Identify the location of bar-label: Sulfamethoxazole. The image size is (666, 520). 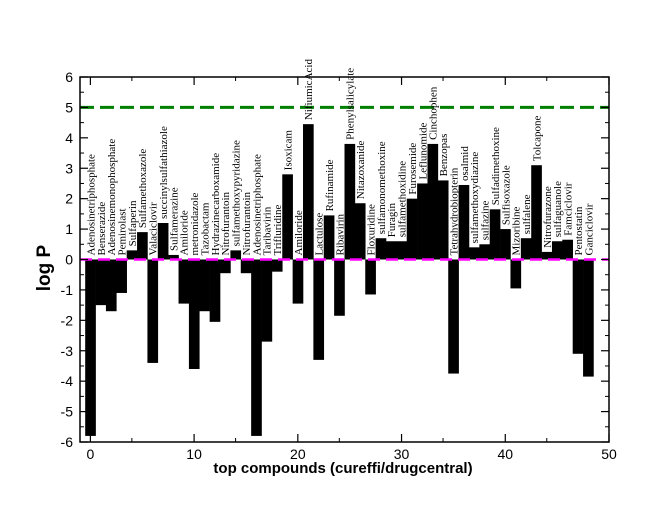
(143, 189).